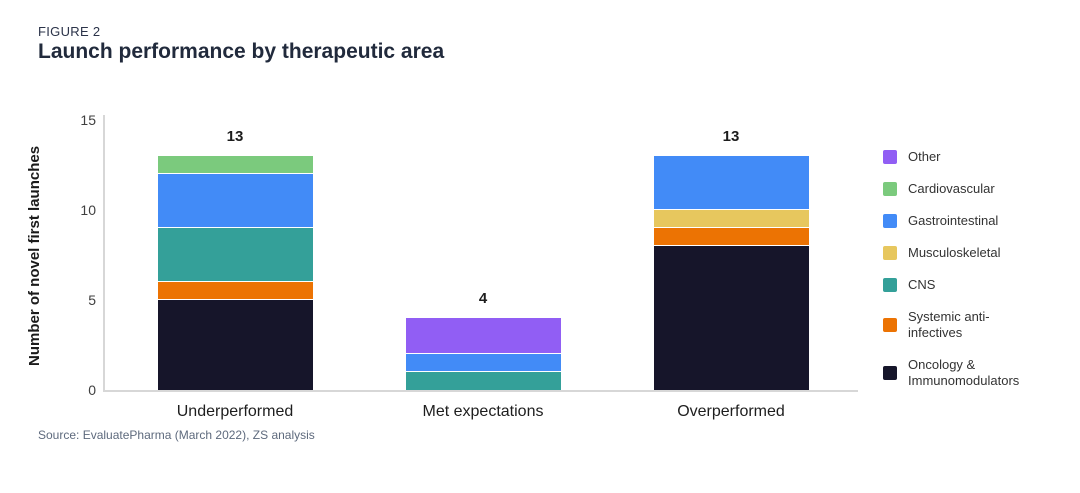  I want to click on legend-label-cardiovascular: Cardiovascular, so click(951, 188).